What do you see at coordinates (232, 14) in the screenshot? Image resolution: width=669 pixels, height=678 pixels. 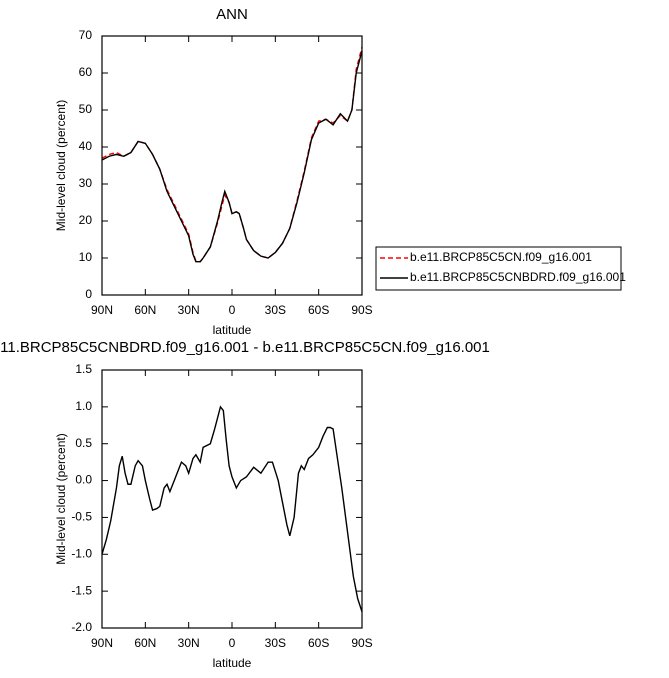 I see `chart-title: ANN` at bounding box center [232, 14].